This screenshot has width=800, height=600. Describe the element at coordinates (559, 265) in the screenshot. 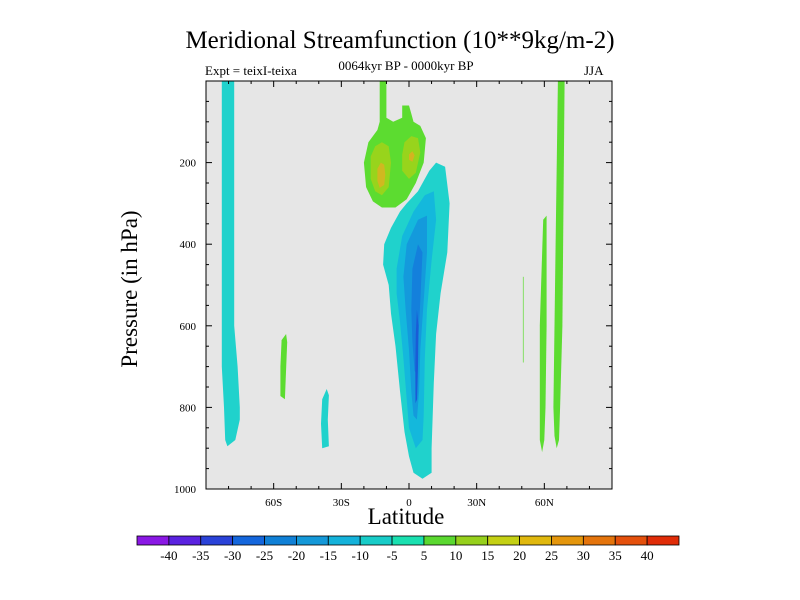

I see `contour-region-pos-nh-high-lat-column` at that location.